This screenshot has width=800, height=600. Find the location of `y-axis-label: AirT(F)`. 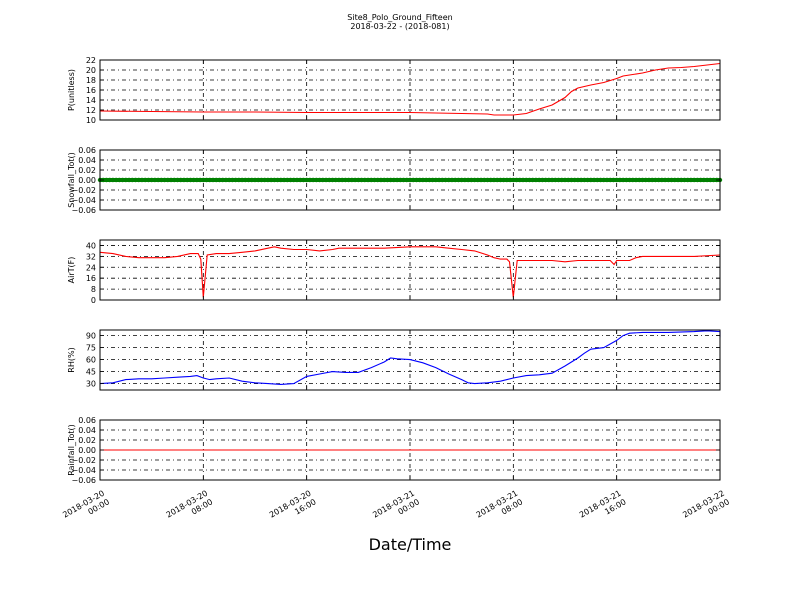

y-axis-label: AirT(F) is located at coordinates (71, 270).